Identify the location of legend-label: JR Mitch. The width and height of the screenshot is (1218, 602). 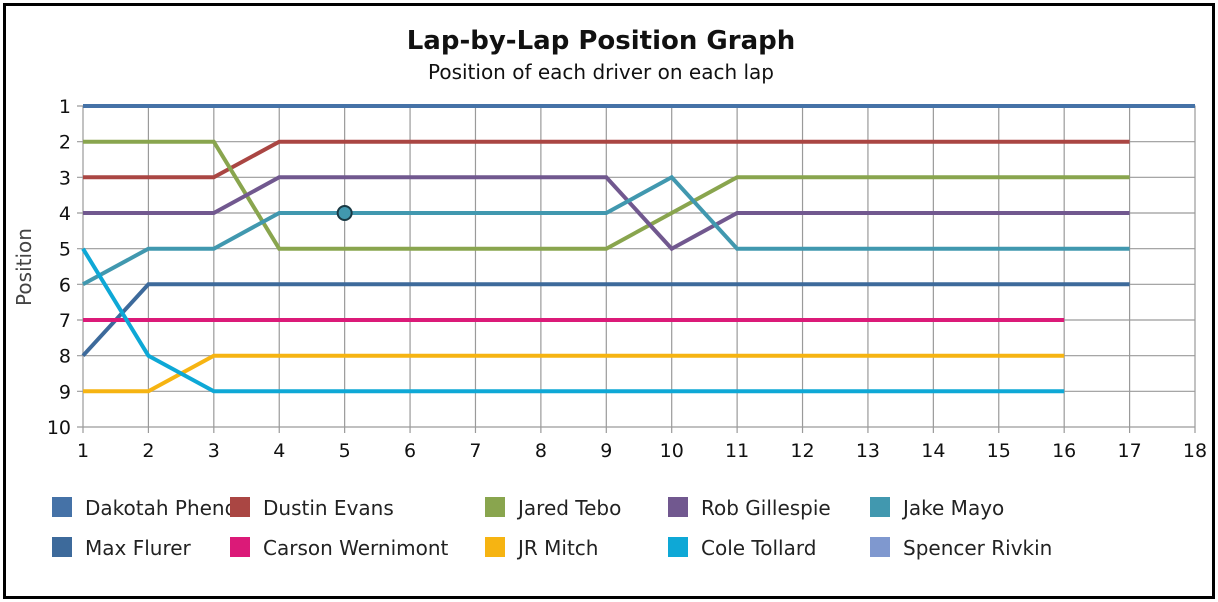
(557, 548).